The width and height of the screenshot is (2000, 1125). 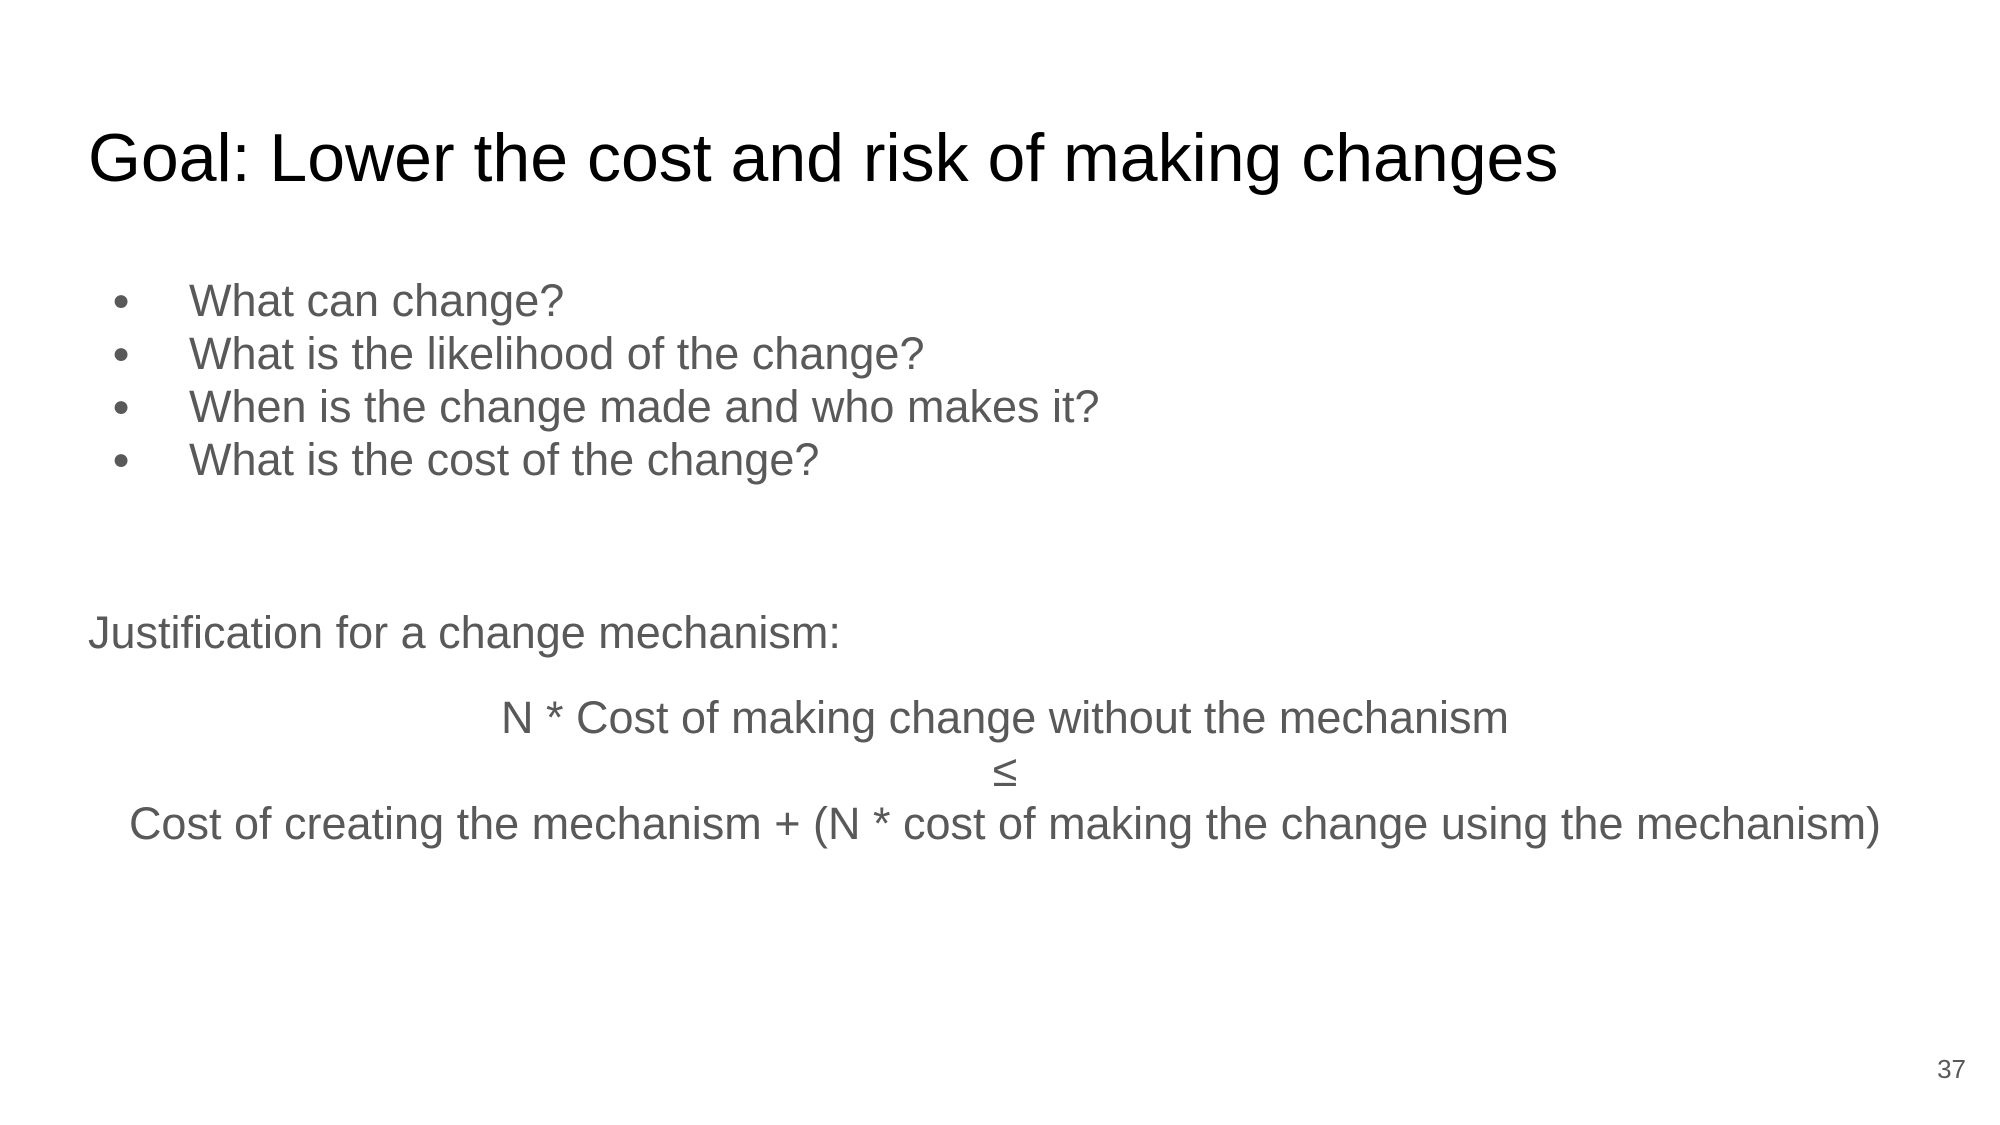 What do you see at coordinates (1951, 1069) in the screenshot?
I see `page-number: 37` at bounding box center [1951, 1069].